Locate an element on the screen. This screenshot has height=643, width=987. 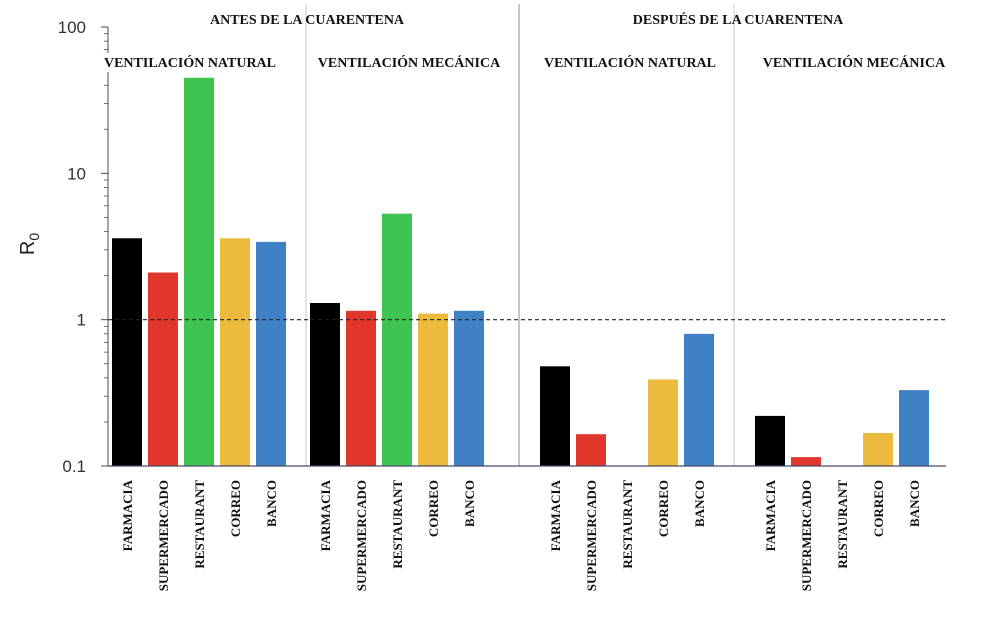
bar-p4-supermercado is located at coordinates (806, 461).